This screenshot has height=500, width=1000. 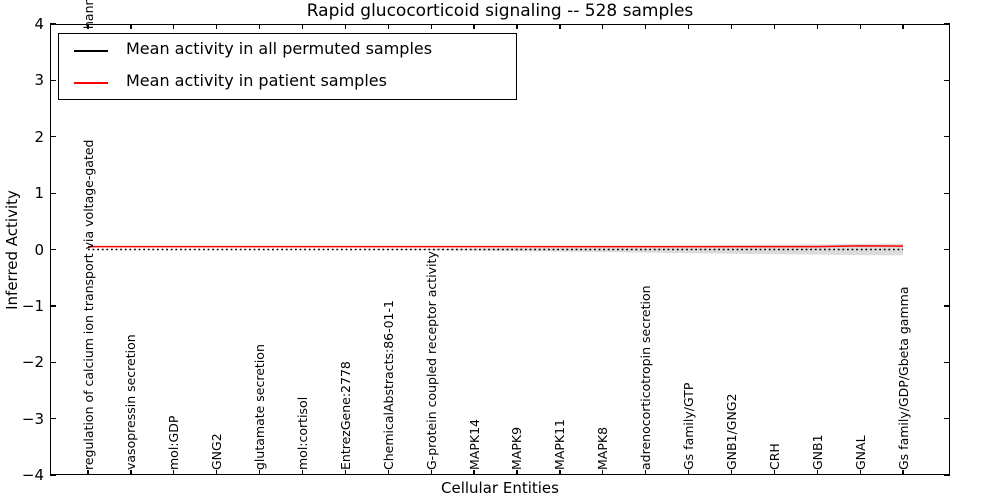 I want to click on x-tick-label: vasopressin secretion, so click(x=131, y=402).